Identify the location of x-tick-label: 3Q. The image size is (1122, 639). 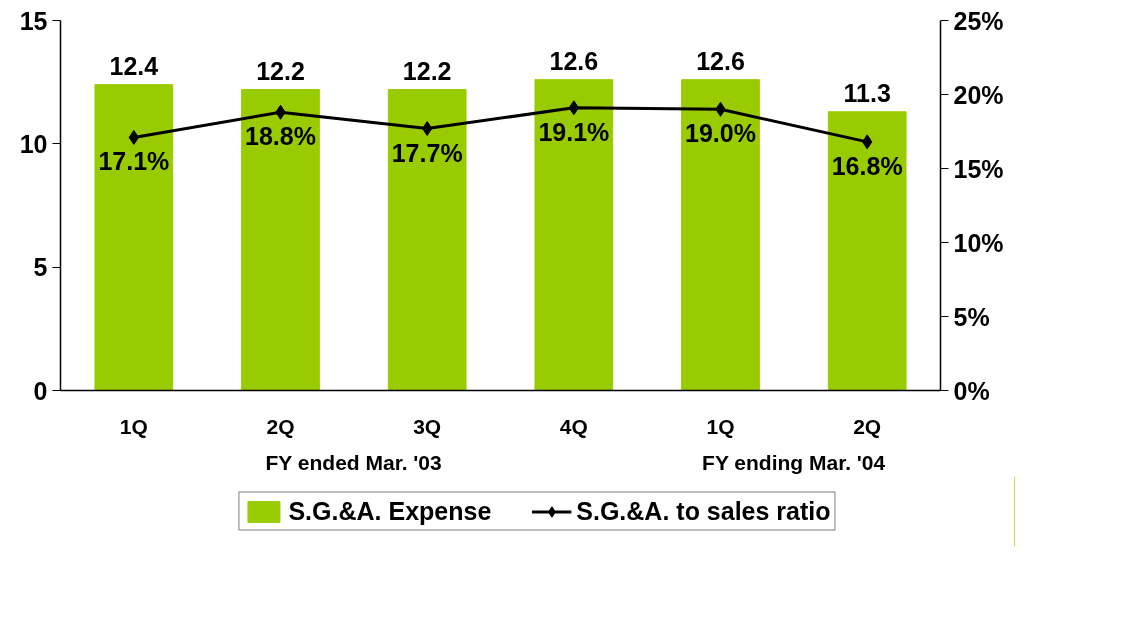
(427, 426).